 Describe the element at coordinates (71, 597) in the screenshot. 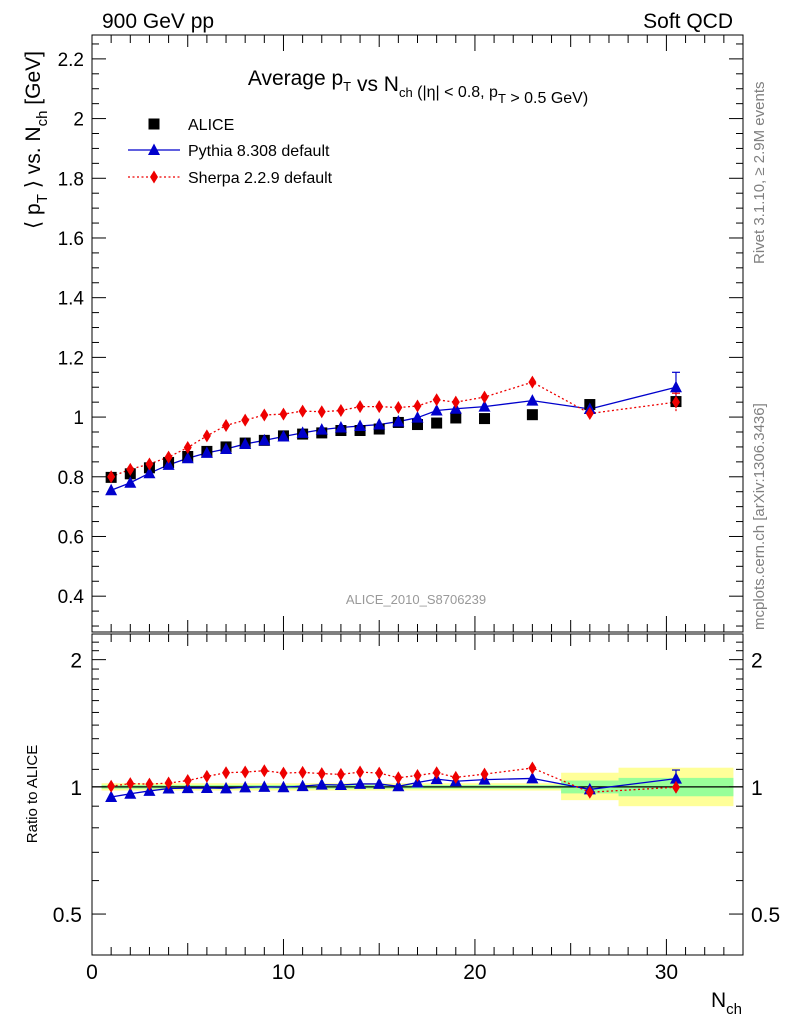

I see `y-tick-label: 0.4` at that location.